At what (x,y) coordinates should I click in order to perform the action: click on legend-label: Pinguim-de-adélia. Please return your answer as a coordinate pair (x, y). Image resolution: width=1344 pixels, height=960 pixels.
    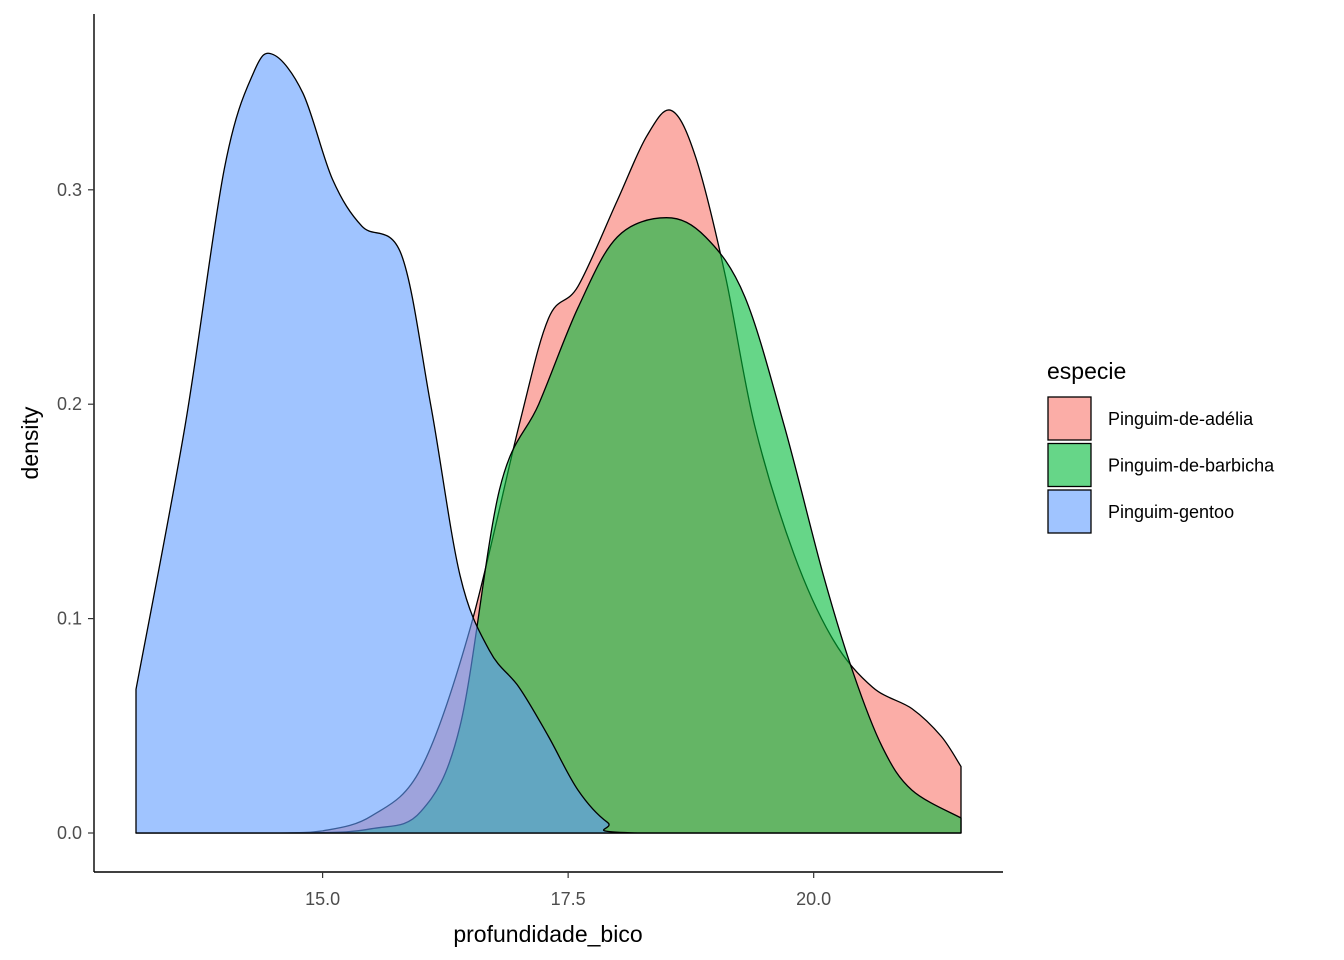
    Looking at the image, I should click on (1181, 419).